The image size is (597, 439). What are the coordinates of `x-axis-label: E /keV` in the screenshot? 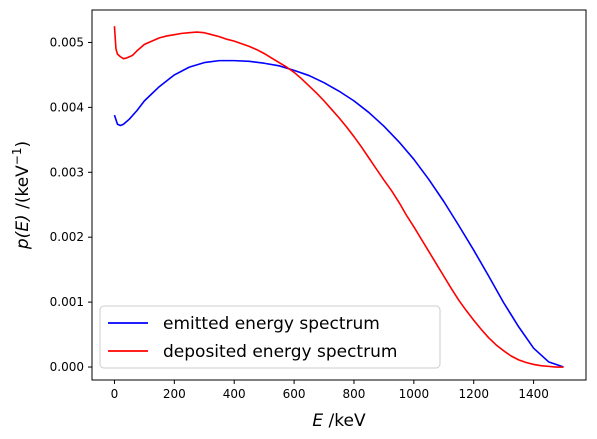 It's located at (339, 421).